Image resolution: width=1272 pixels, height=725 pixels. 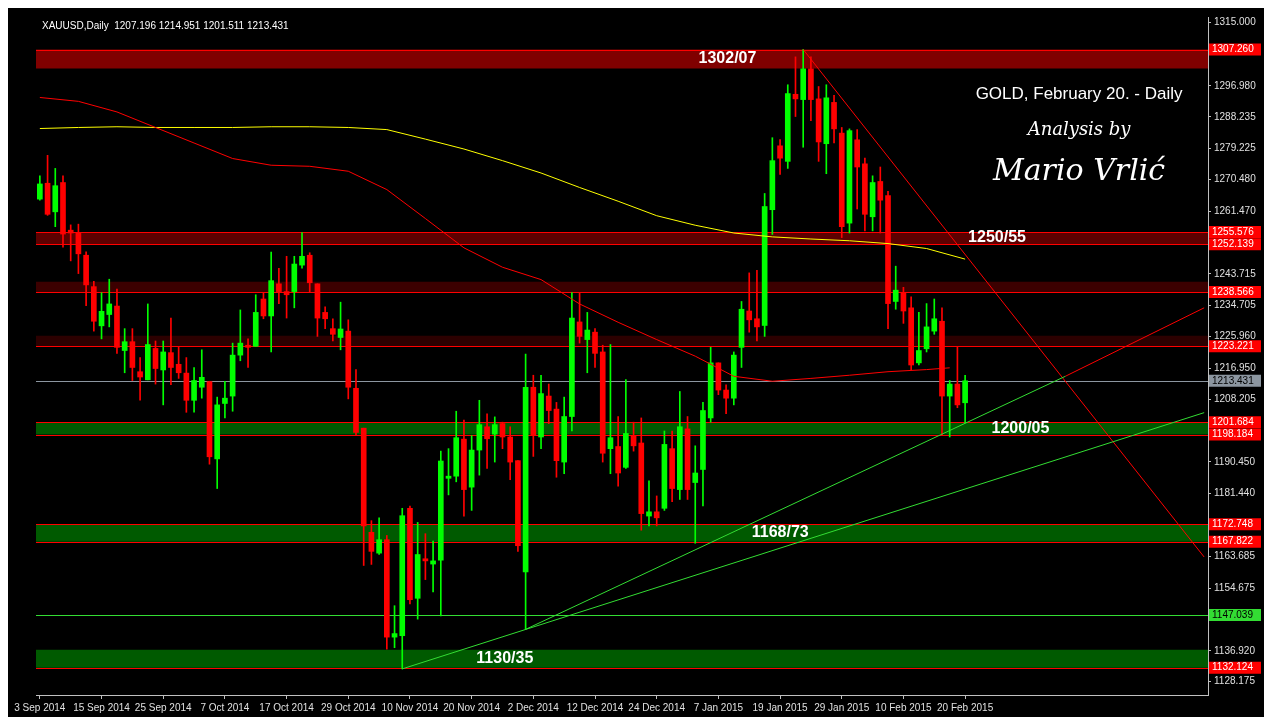 I want to click on ref-line-label: 1132.124, so click(x=1233, y=667).